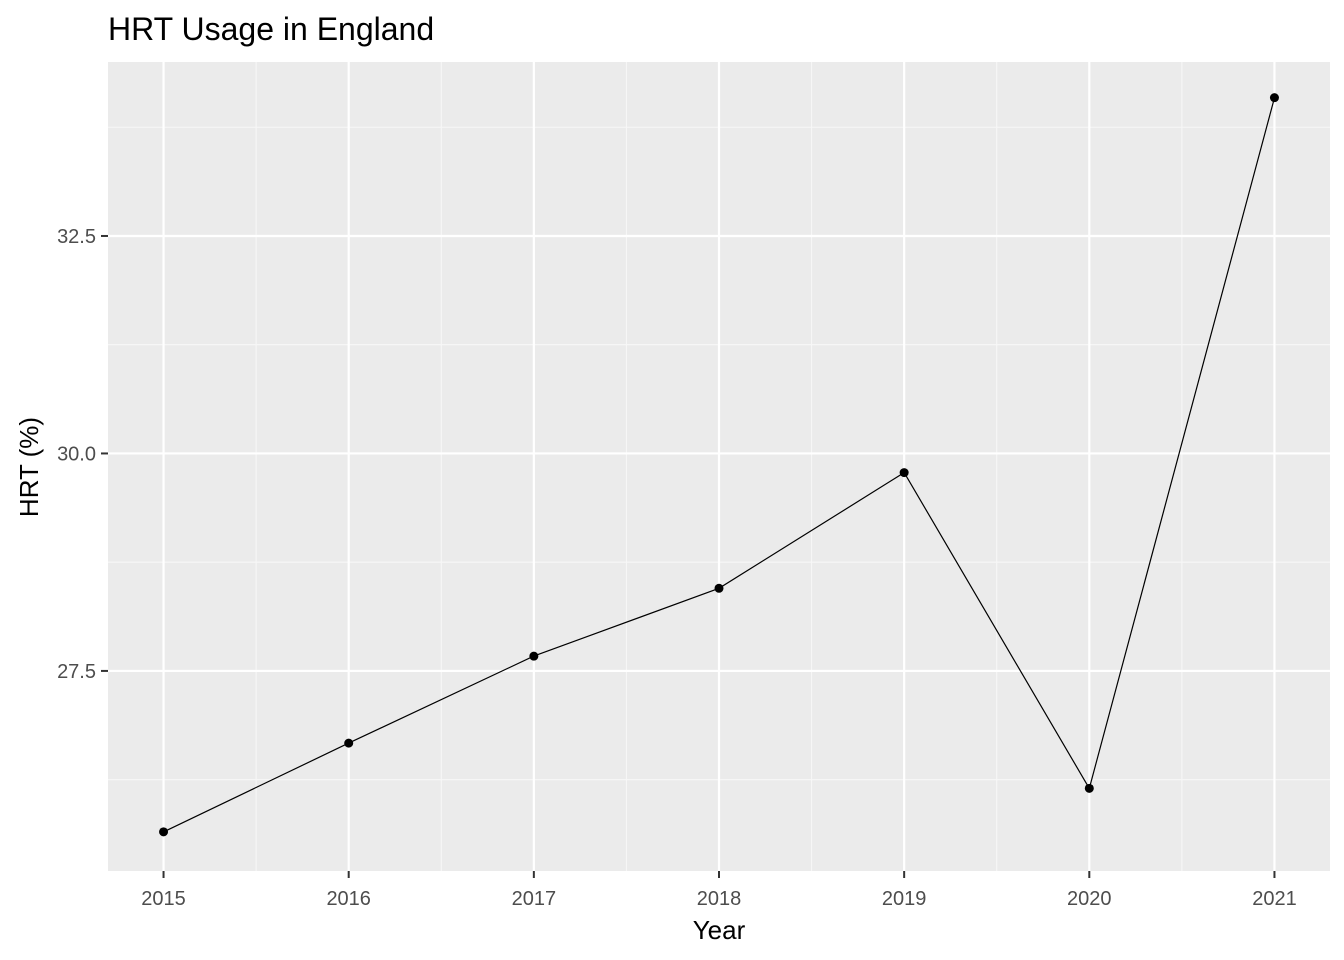 The width and height of the screenshot is (1344, 960). What do you see at coordinates (76, 237) in the screenshot?
I see `y-tick-label: 32.5` at bounding box center [76, 237].